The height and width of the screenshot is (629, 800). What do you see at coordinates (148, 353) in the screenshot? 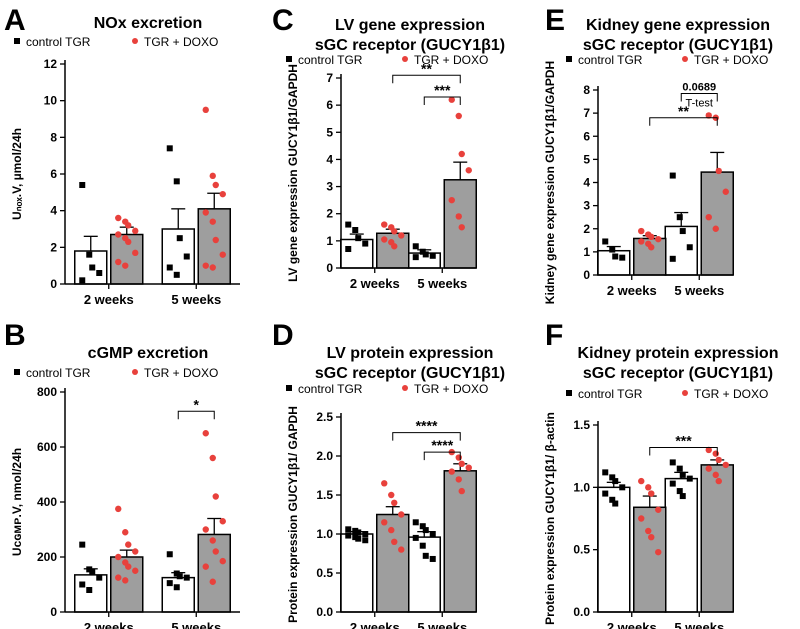
I see `panel-title: cGMP excretion` at bounding box center [148, 353].